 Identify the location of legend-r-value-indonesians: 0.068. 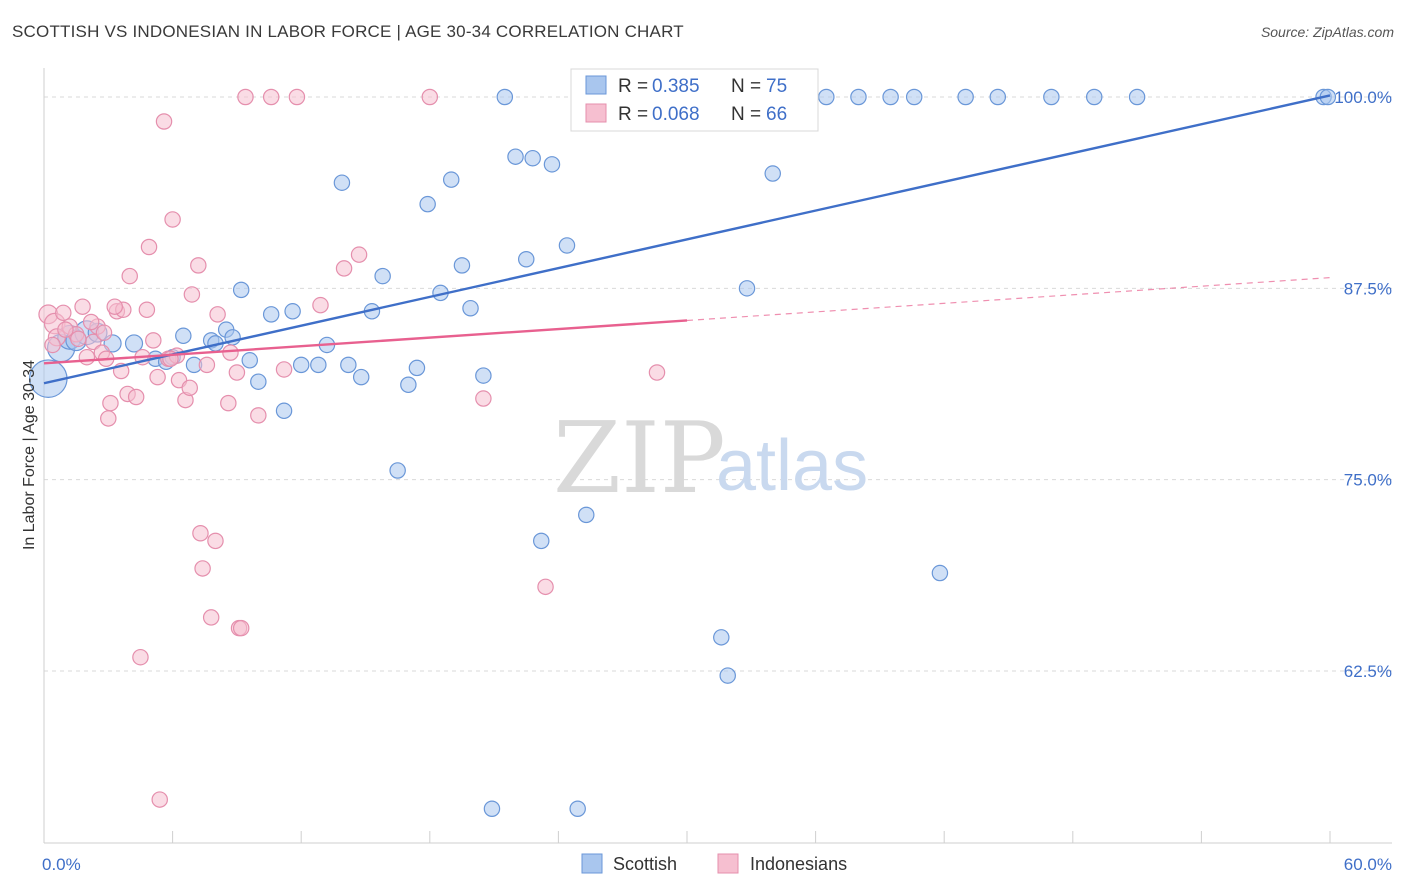
(676, 114).